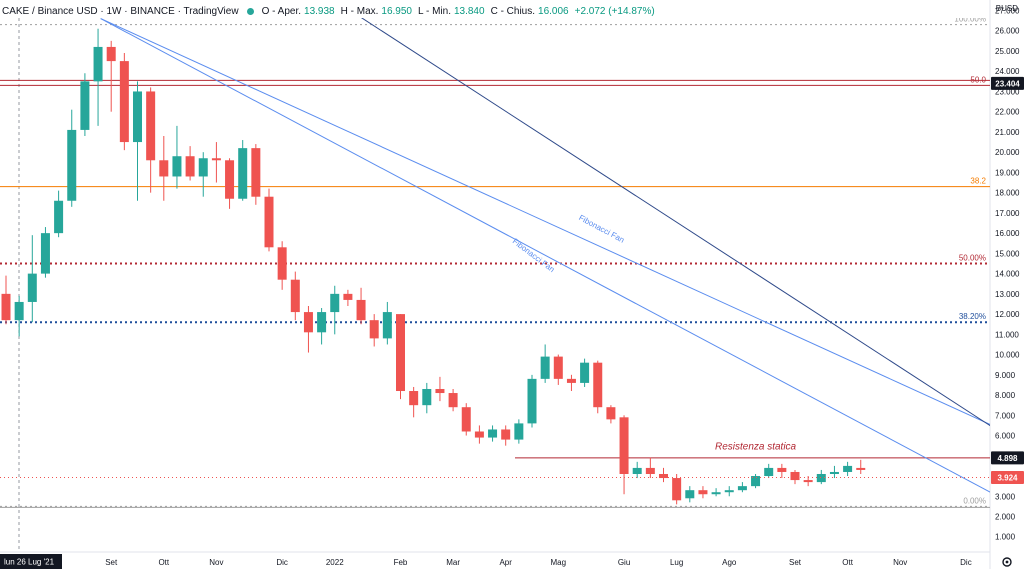  What do you see at coordinates (319, 11) in the screenshot?
I see `open-value: 13.938` at bounding box center [319, 11].